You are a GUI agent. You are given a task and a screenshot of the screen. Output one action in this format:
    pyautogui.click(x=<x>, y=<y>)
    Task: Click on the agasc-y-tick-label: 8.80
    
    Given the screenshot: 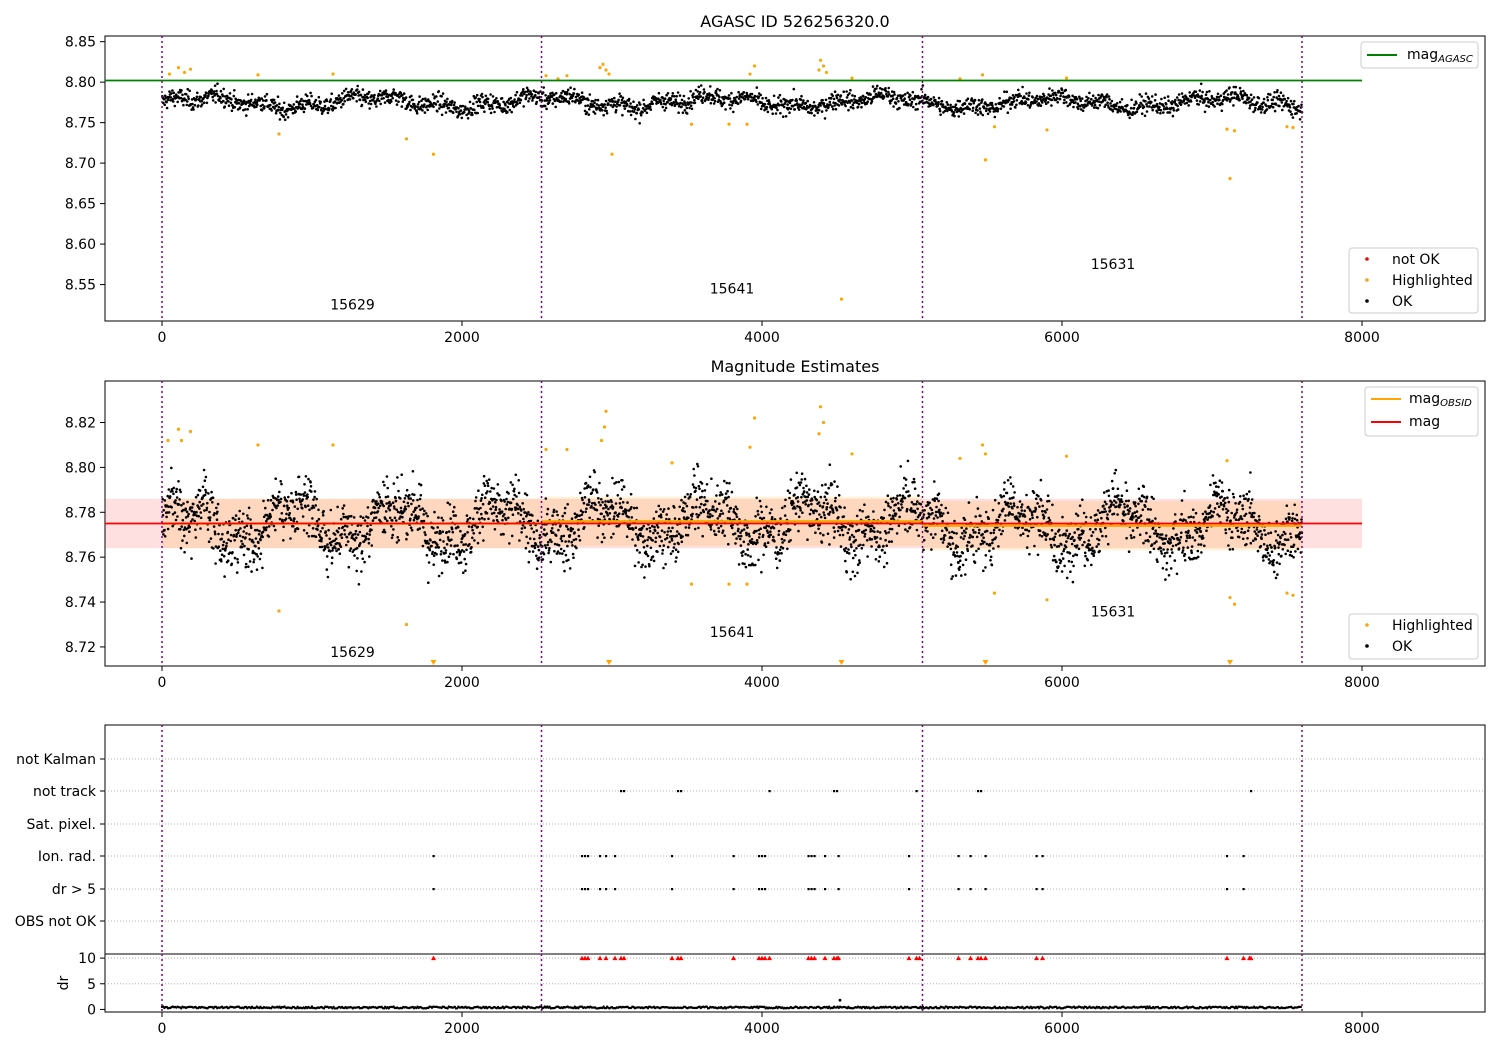 What is the action you would take?
    pyautogui.click(x=80, y=83)
    